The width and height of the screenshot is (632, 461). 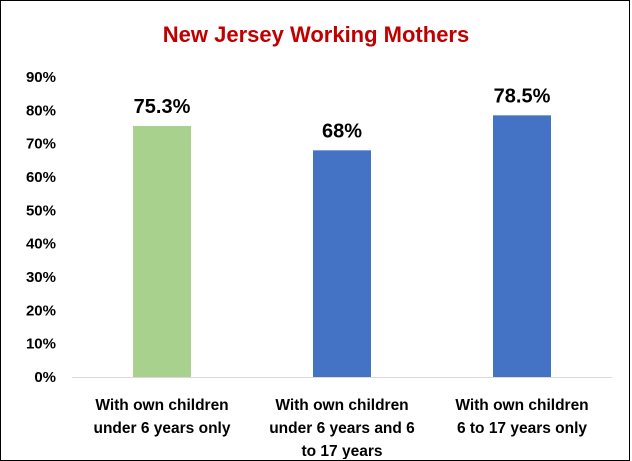 What do you see at coordinates (41, 244) in the screenshot?
I see `y-tick-label: 40%` at bounding box center [41, 244].